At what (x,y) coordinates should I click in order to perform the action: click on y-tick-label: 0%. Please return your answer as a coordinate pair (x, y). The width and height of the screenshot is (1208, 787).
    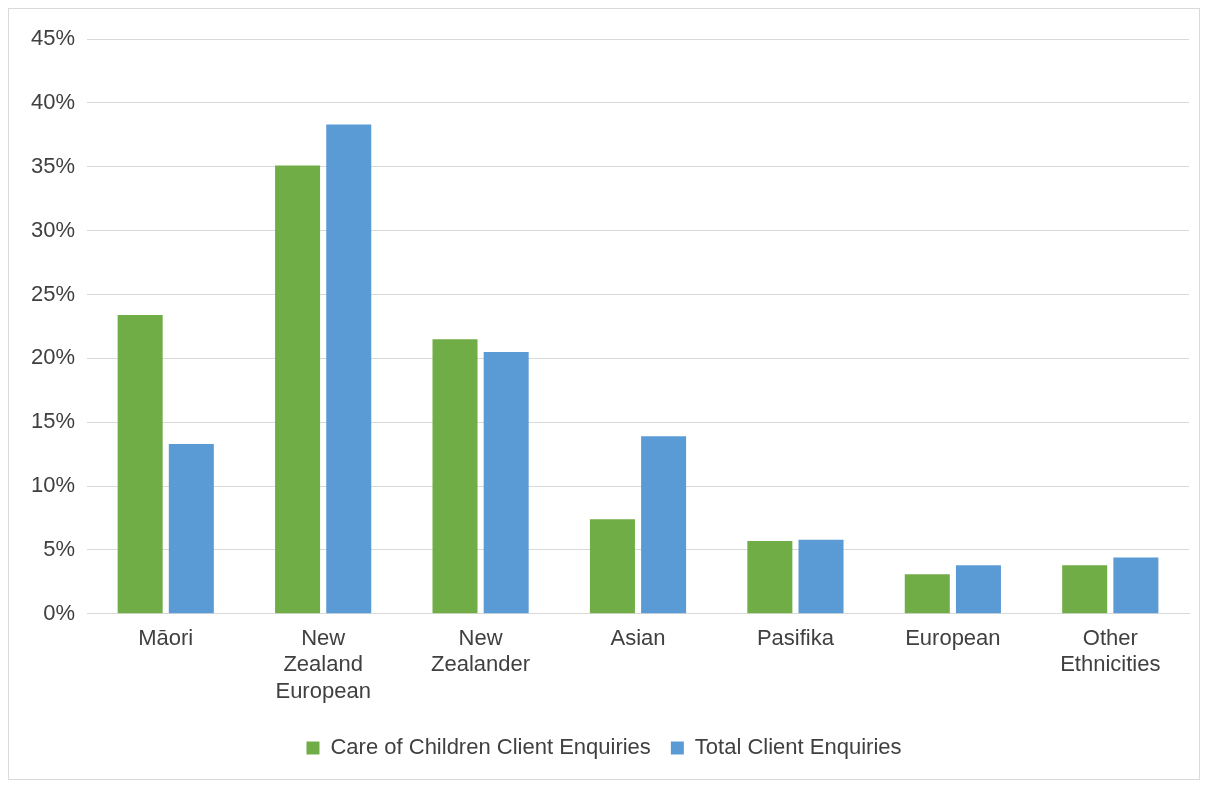
    Looking at the image, I should click on (59, 612).